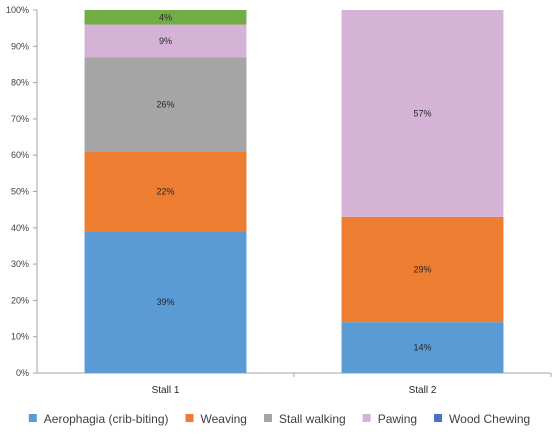 The image size is (559, 442). I want to click on data-label: 22%, so click(165, 192).